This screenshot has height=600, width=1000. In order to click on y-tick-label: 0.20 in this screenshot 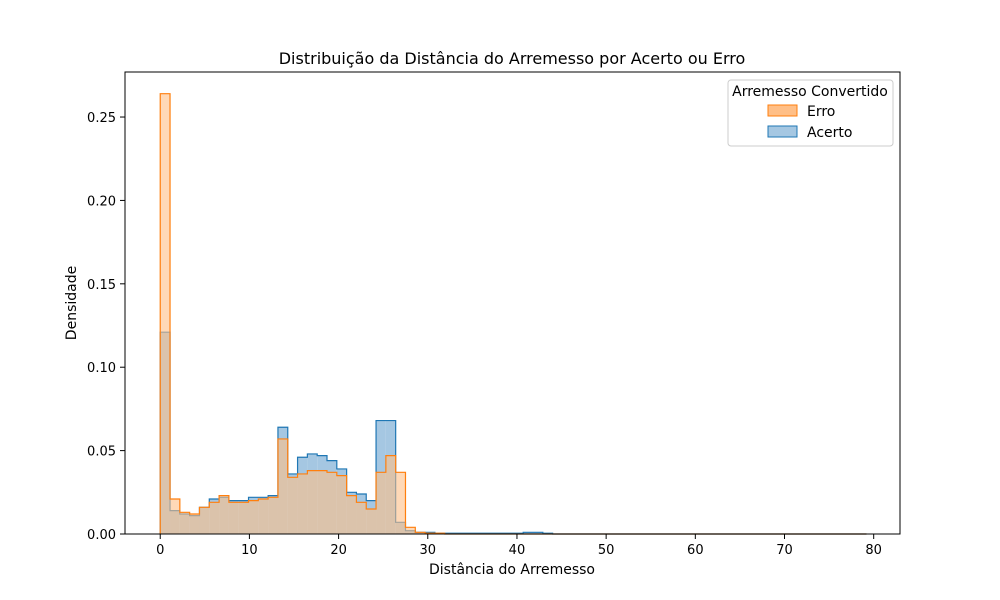, I will do `click(101, 201)`.